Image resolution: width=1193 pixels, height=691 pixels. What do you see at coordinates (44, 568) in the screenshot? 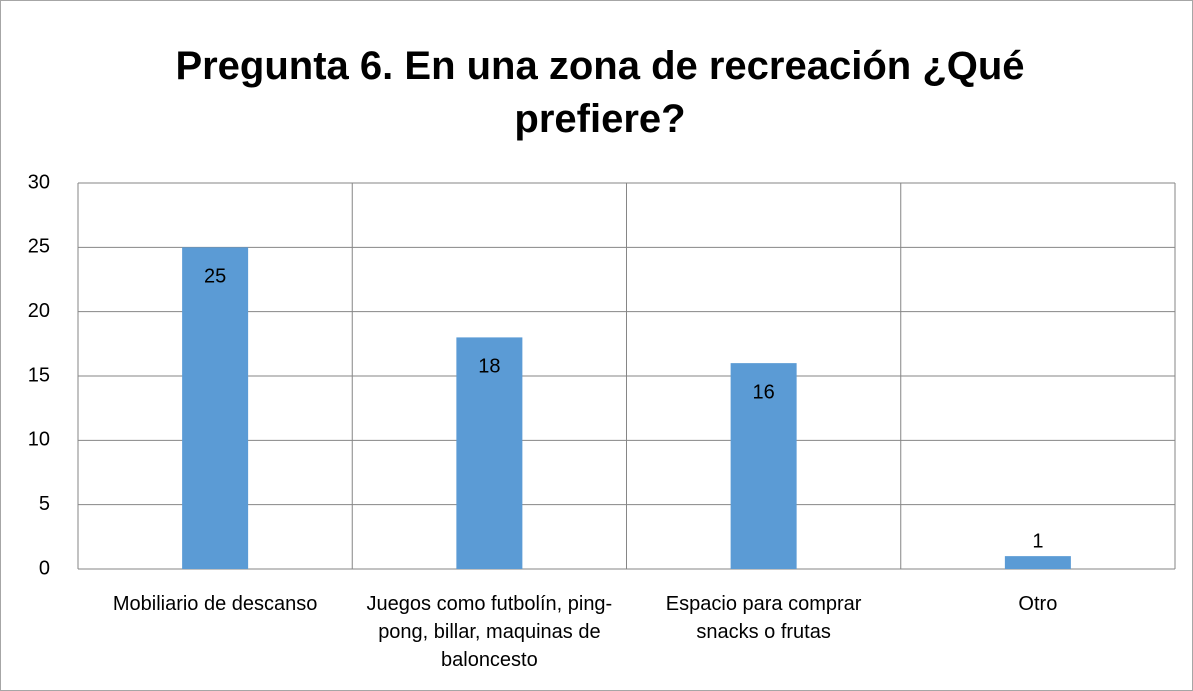
I see `y-tick-label: 0` at bounding box center [44, 568].